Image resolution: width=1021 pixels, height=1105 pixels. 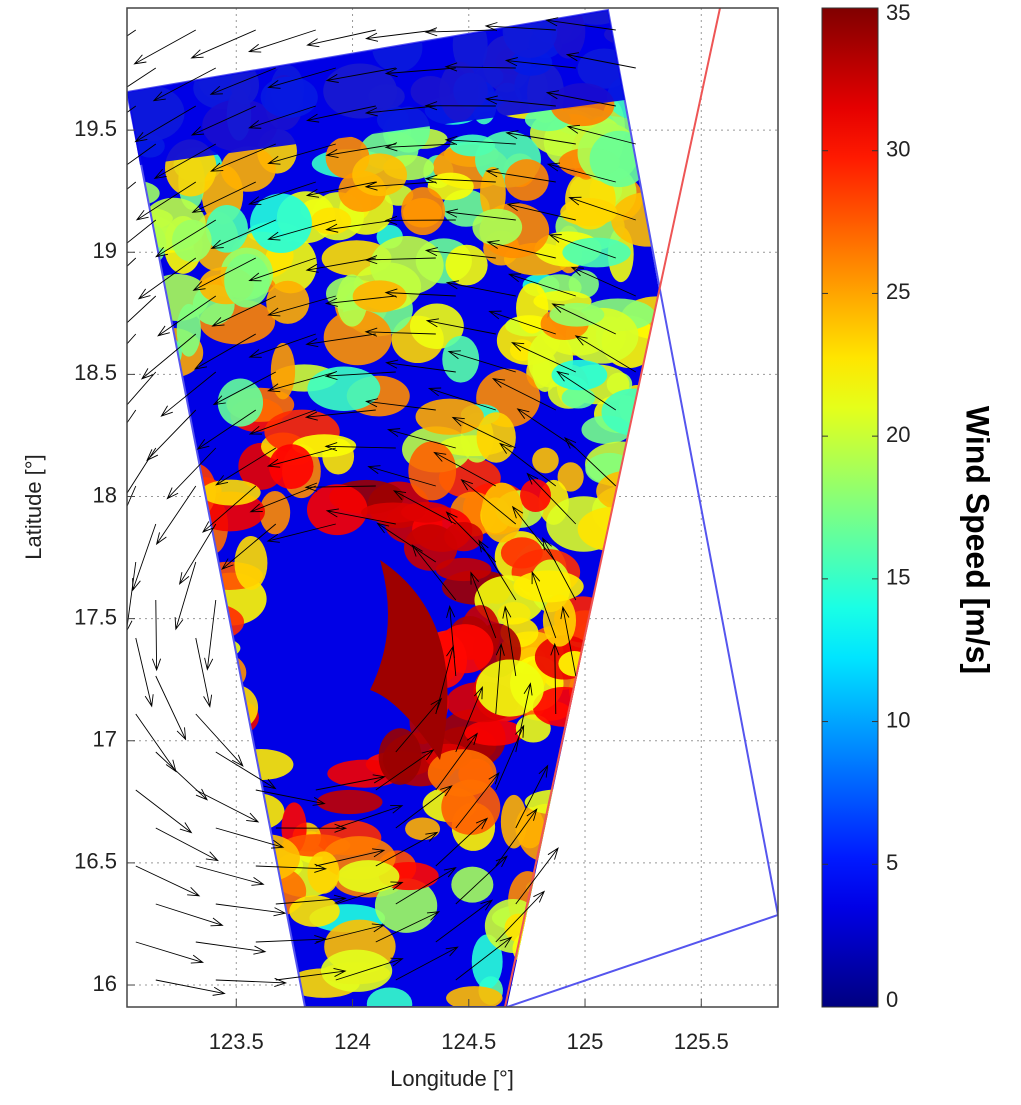 What do you see at coordinates (585, 1041) in the screenshot?
I see `x-tick-label: 125` at bounding box center [585, 1041].